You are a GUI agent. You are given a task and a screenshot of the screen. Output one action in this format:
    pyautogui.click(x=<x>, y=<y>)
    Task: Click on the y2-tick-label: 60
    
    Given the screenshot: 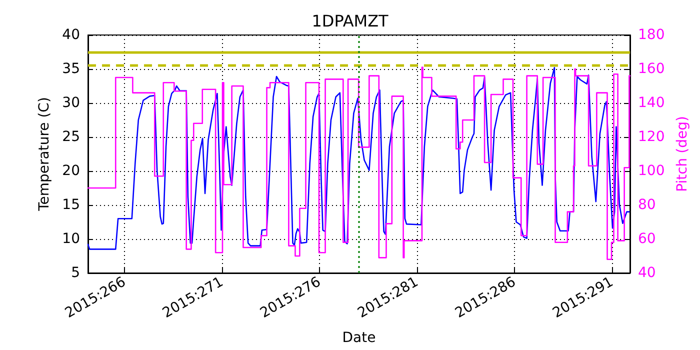 What is the action you would take?
    pyautogui.click(x=647, y=239)
    